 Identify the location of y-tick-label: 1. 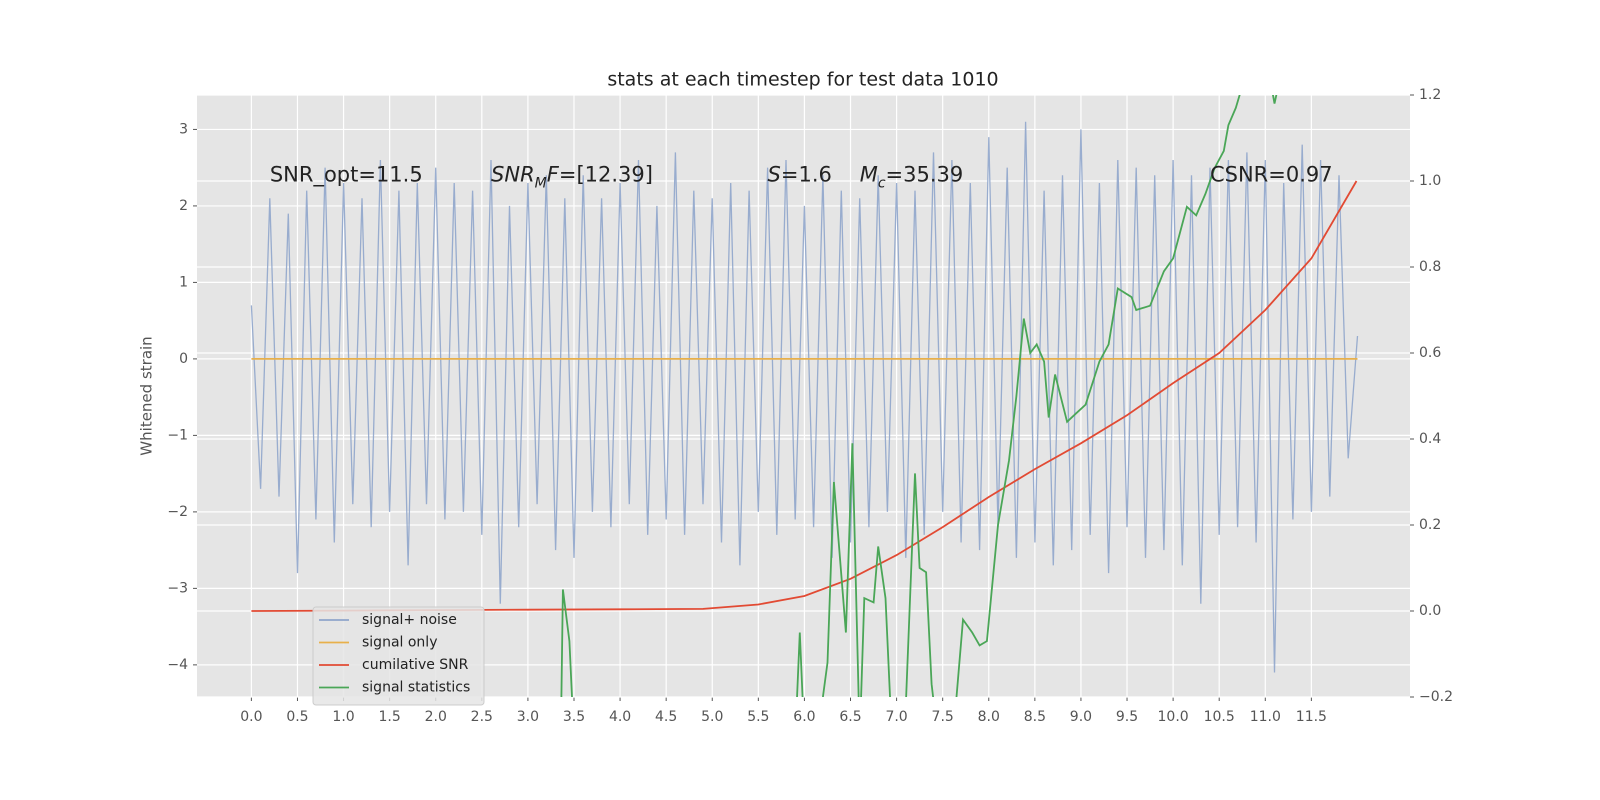
(183, 282).